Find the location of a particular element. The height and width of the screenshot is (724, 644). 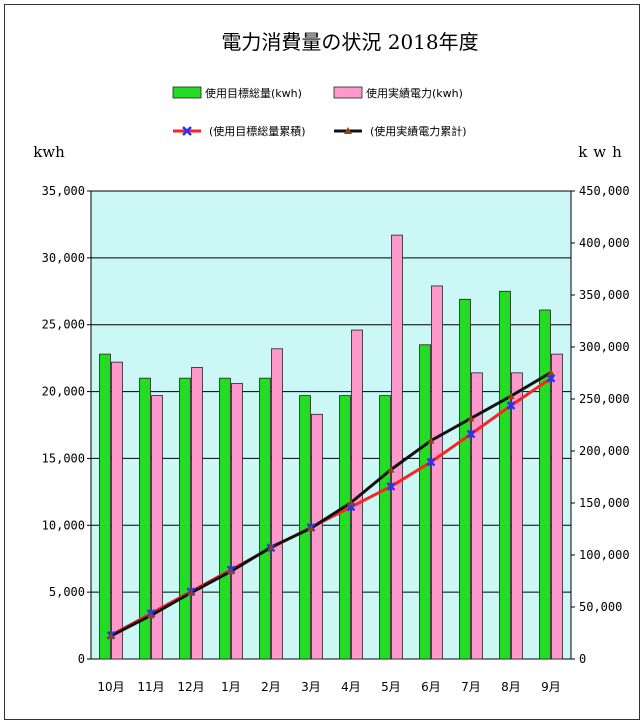

x-tick-label: 10月 is located at coordinates (110, 687).